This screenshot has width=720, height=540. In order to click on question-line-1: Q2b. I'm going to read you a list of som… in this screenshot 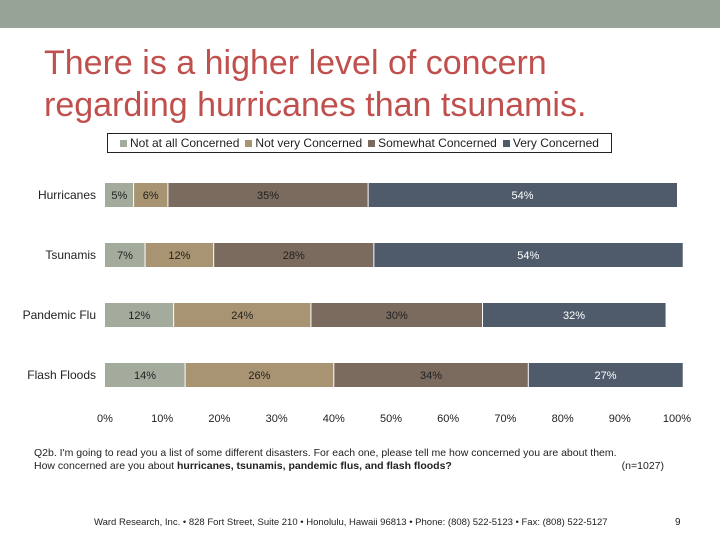, I will do `click(325, 453)`.